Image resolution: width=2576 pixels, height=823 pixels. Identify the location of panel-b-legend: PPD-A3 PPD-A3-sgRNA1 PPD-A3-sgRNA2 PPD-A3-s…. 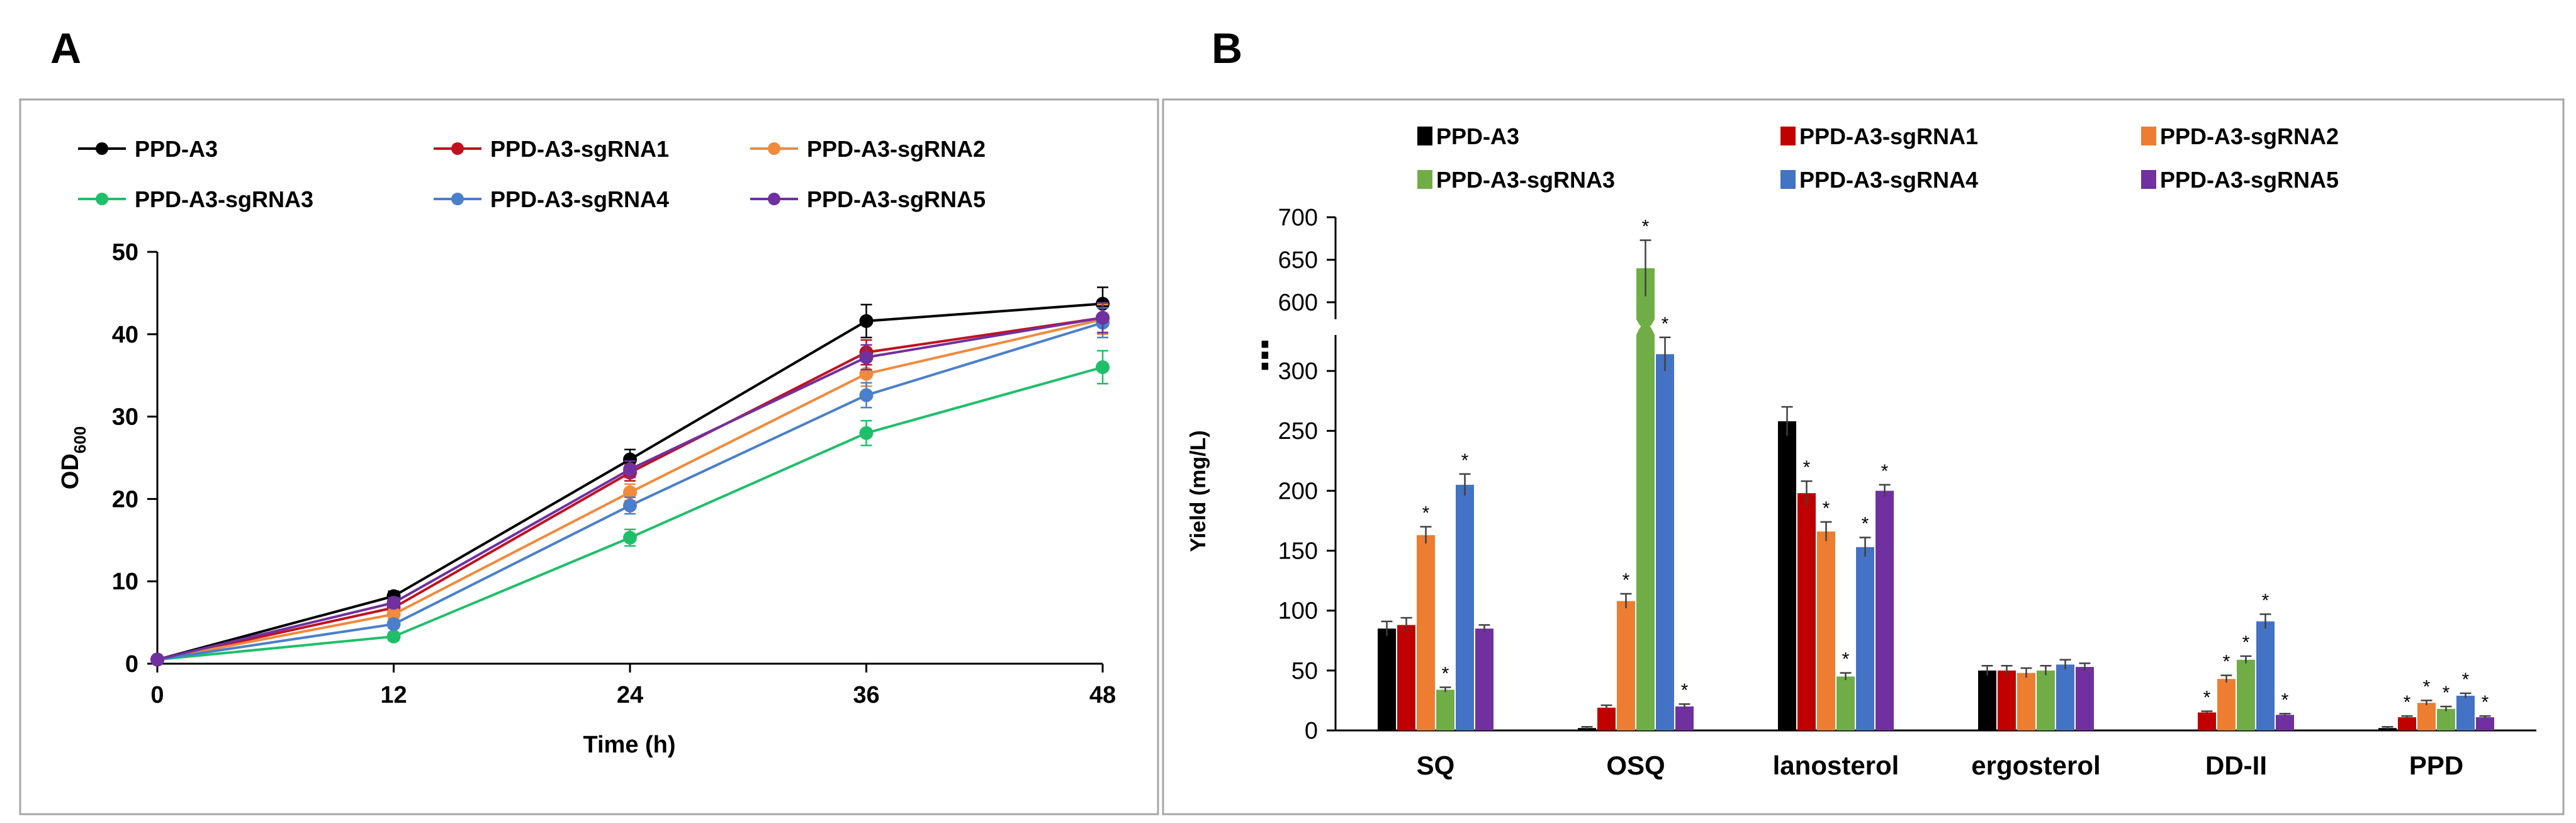
(1878, 158).